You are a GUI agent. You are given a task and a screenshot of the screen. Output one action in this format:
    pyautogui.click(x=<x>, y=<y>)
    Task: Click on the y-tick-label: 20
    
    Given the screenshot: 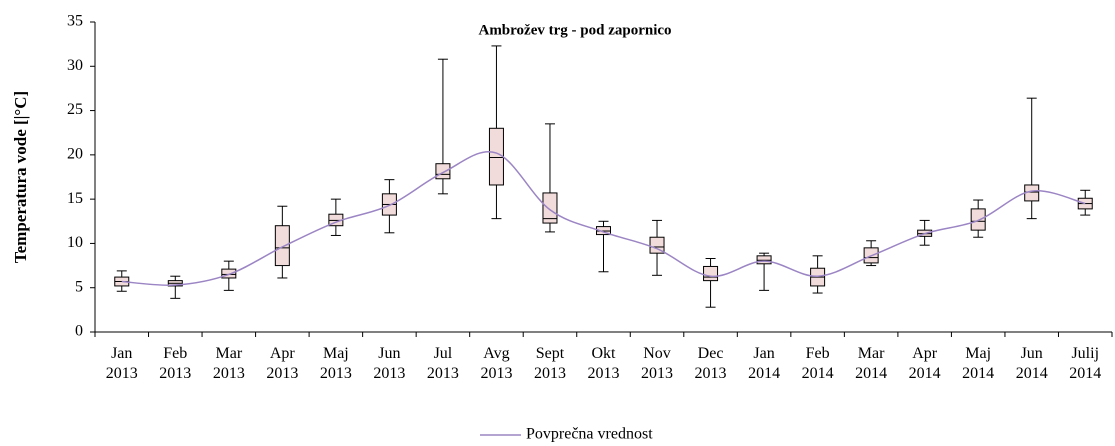 What is the action you would take?
    pyautogui.click(x=75, y=154)
    